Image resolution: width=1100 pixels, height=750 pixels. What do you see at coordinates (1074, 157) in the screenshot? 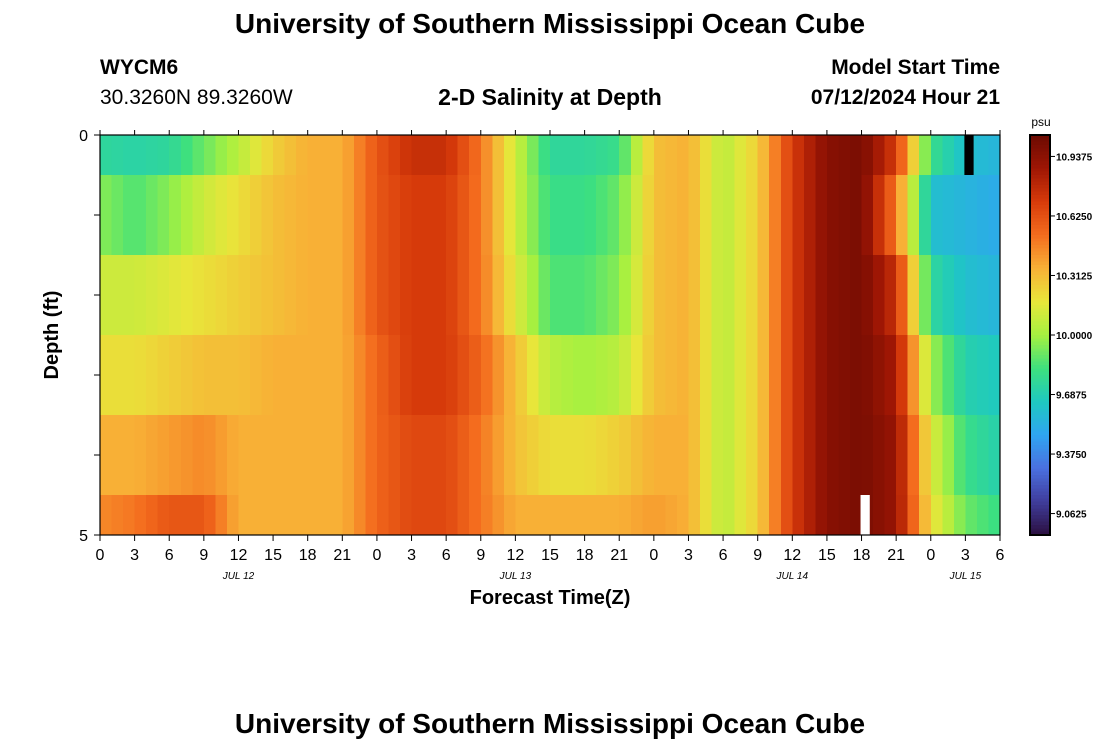
I see `colorbar-tick-label: 10.9375` at bounding box center [1074, 157].